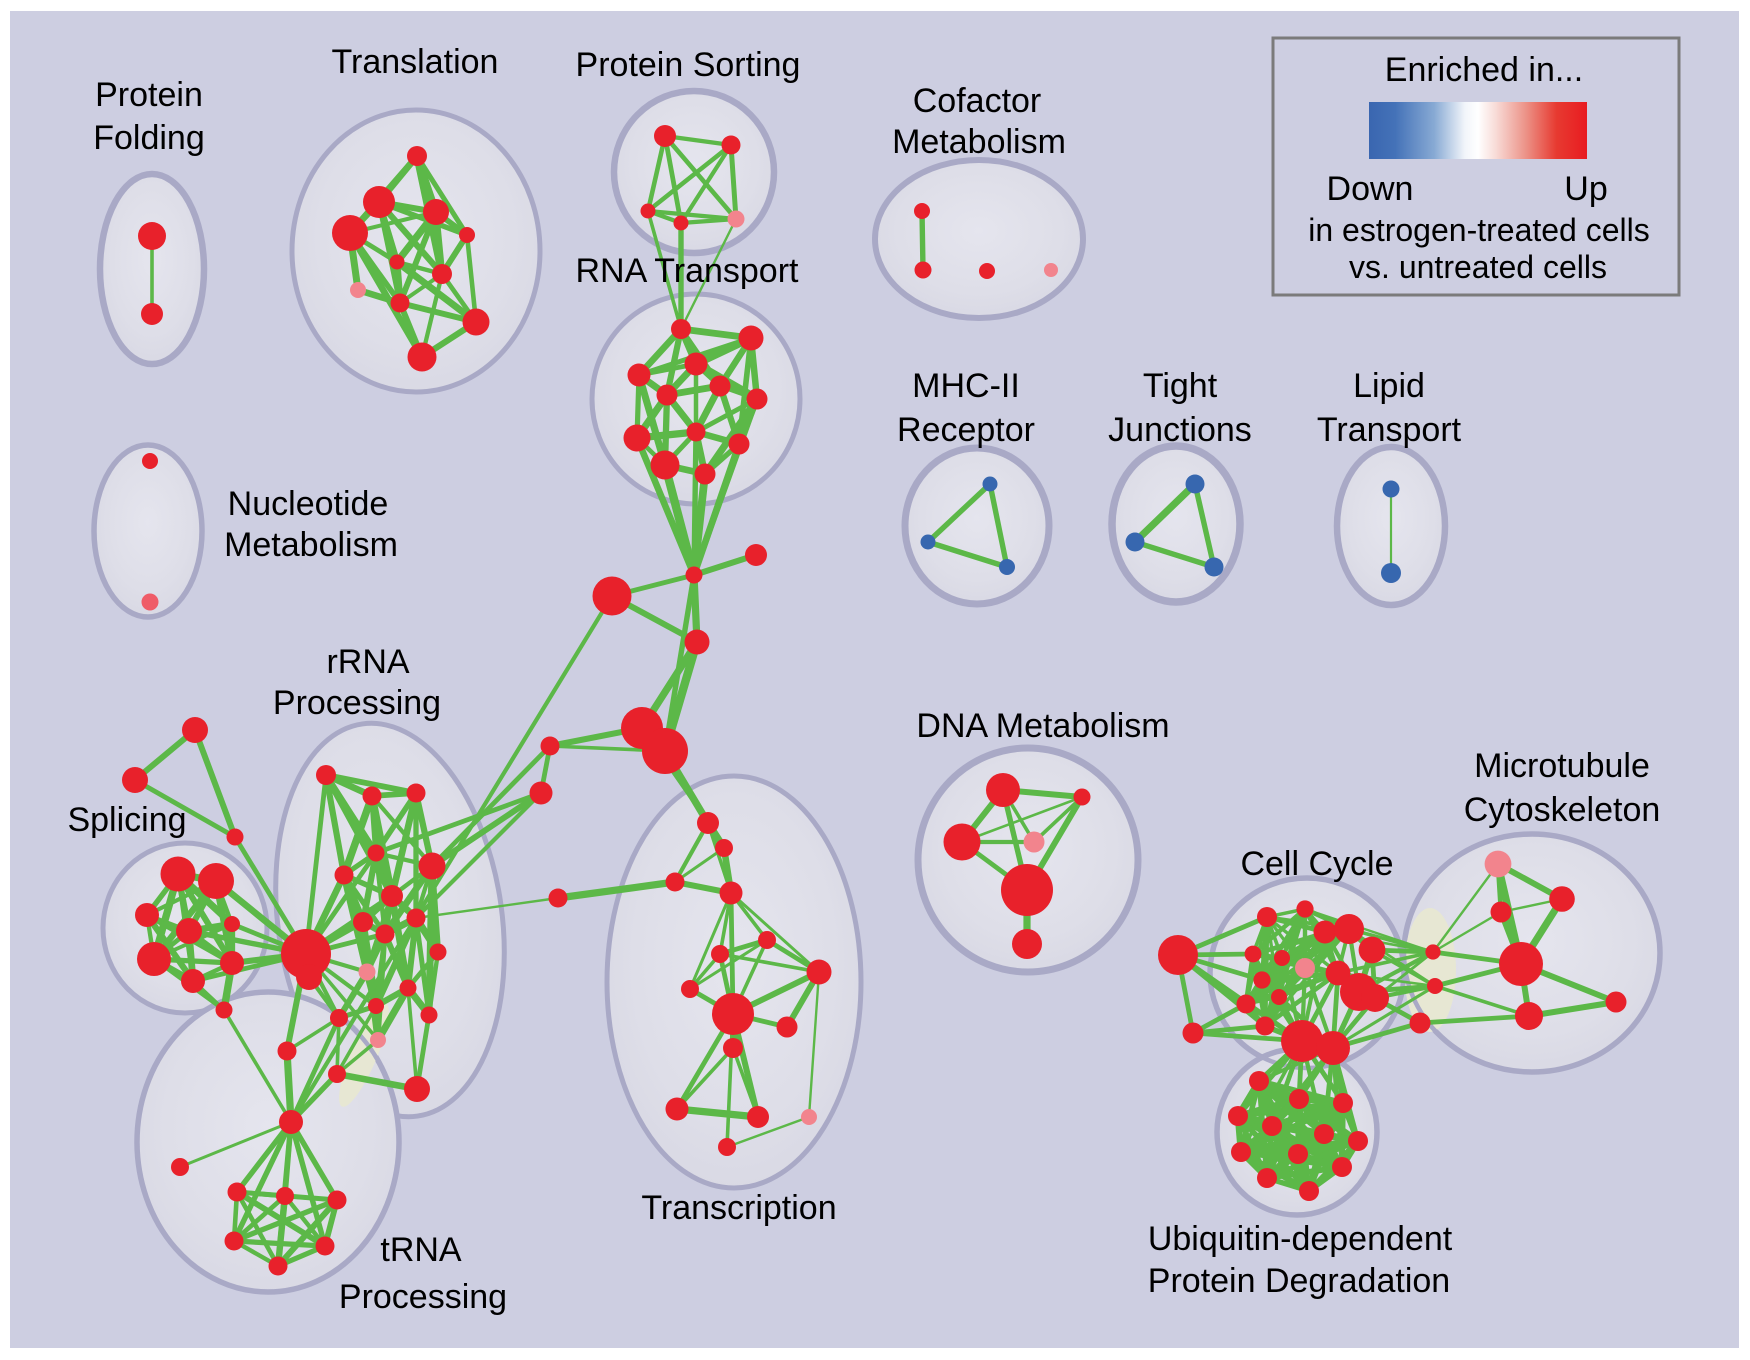 Image resolution: width=1750 pixels, height=1360 pixels. What do you see at coordinates (1300, 1239) in the screenshot?
I see `svg-text: Ubiquitin-dependent` at bounding box center [1300, 1239].